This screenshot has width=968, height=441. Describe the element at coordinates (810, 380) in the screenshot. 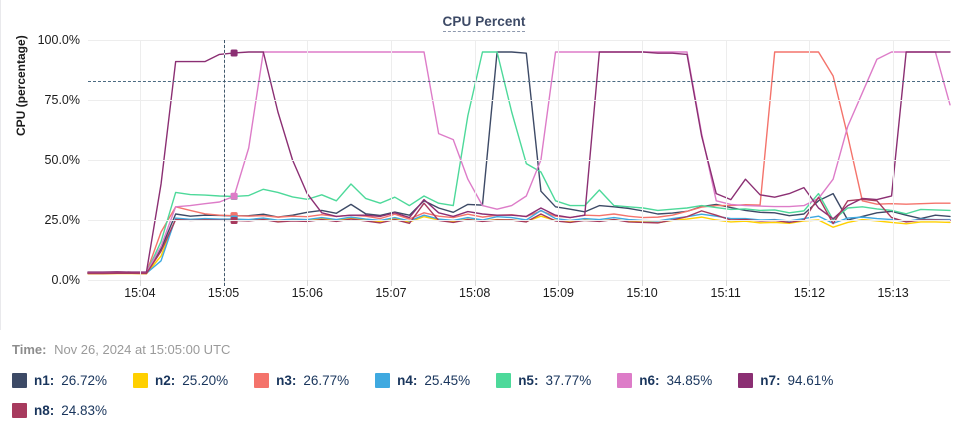

I see `legend-value-n7: 94.61%` at that location.